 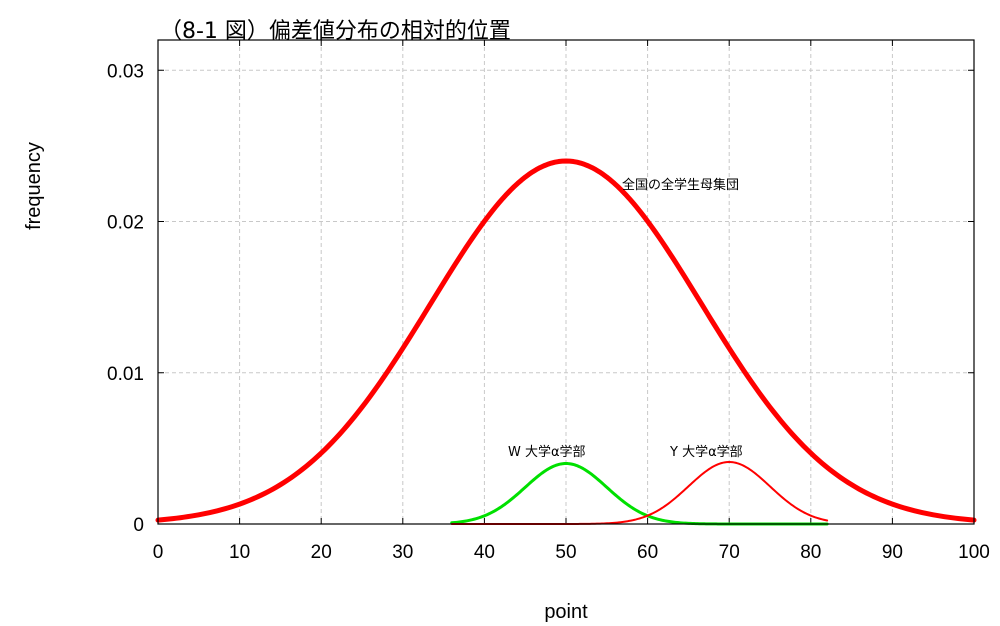 I want to click on x-tick-label: 50, so click(x=565, y=552).